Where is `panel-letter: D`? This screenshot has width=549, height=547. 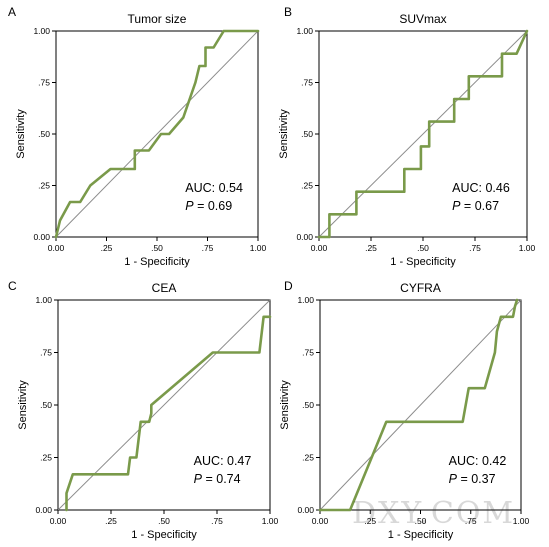 panel-letter: D is located at coordinates (288, 286).